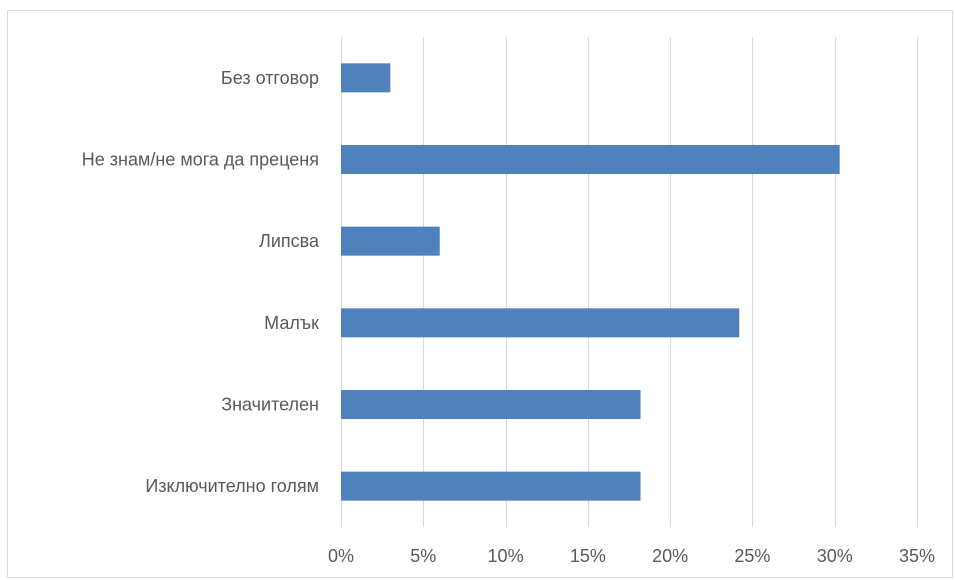  What do you see at coordinates (270, 78) in the screenshot?
I see `category-label: Без отговор` at bounding box center [270, 78].